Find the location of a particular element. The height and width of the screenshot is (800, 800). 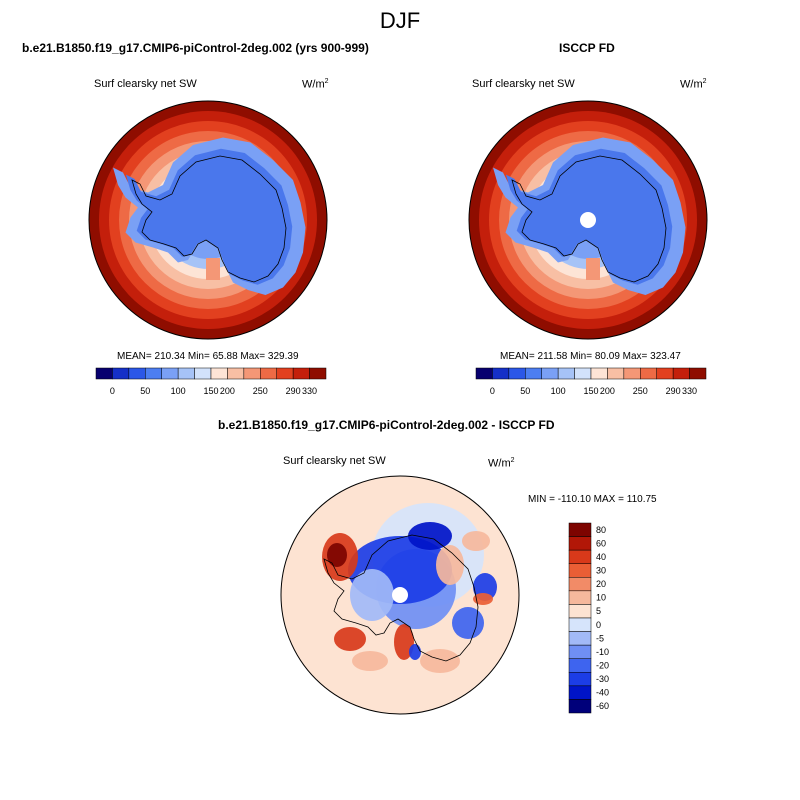

panel-diff-units: W/m2 is located at coordinates (501, 463).